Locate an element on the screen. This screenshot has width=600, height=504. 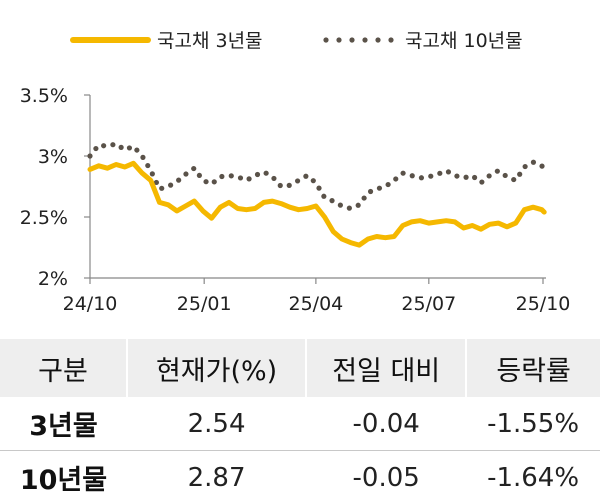
y-tick-label: 3% is located at coordinates (53, 157).